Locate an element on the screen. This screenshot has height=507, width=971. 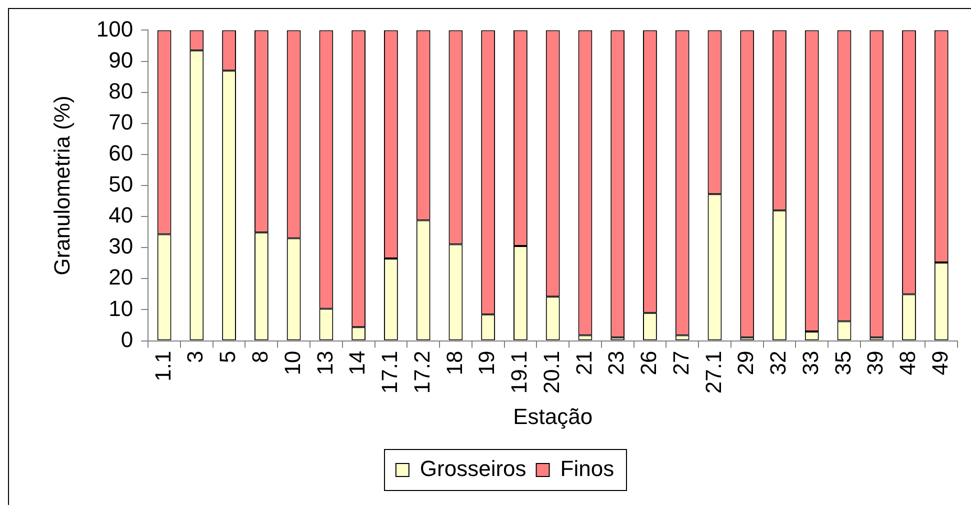
x-tick-label: 1.1 is located at coordinates (163, 366).